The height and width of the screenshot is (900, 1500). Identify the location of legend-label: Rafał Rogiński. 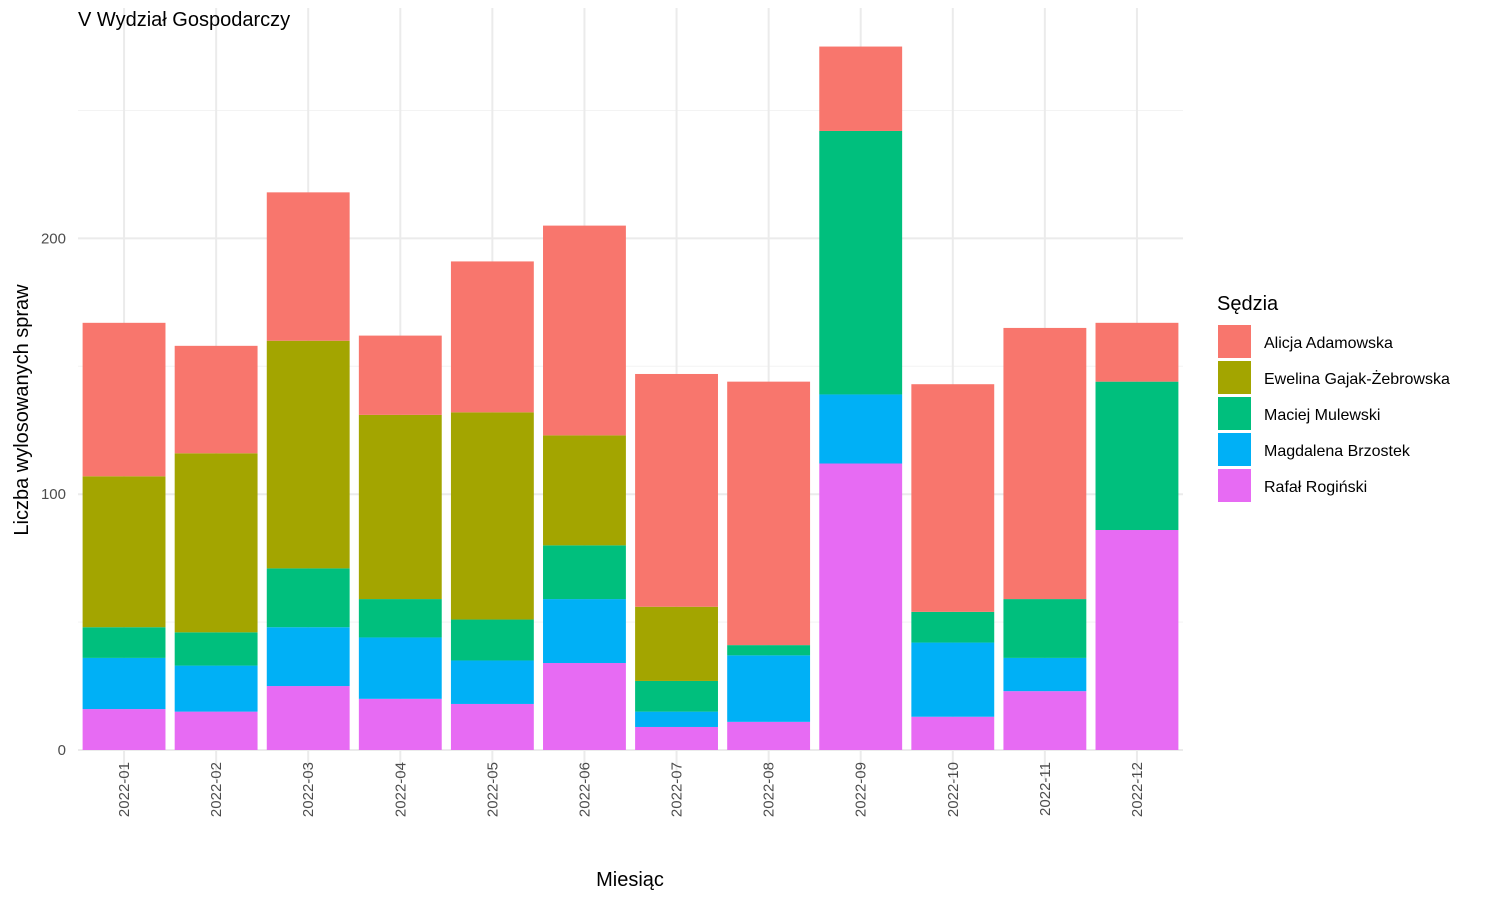
(1315, 487).